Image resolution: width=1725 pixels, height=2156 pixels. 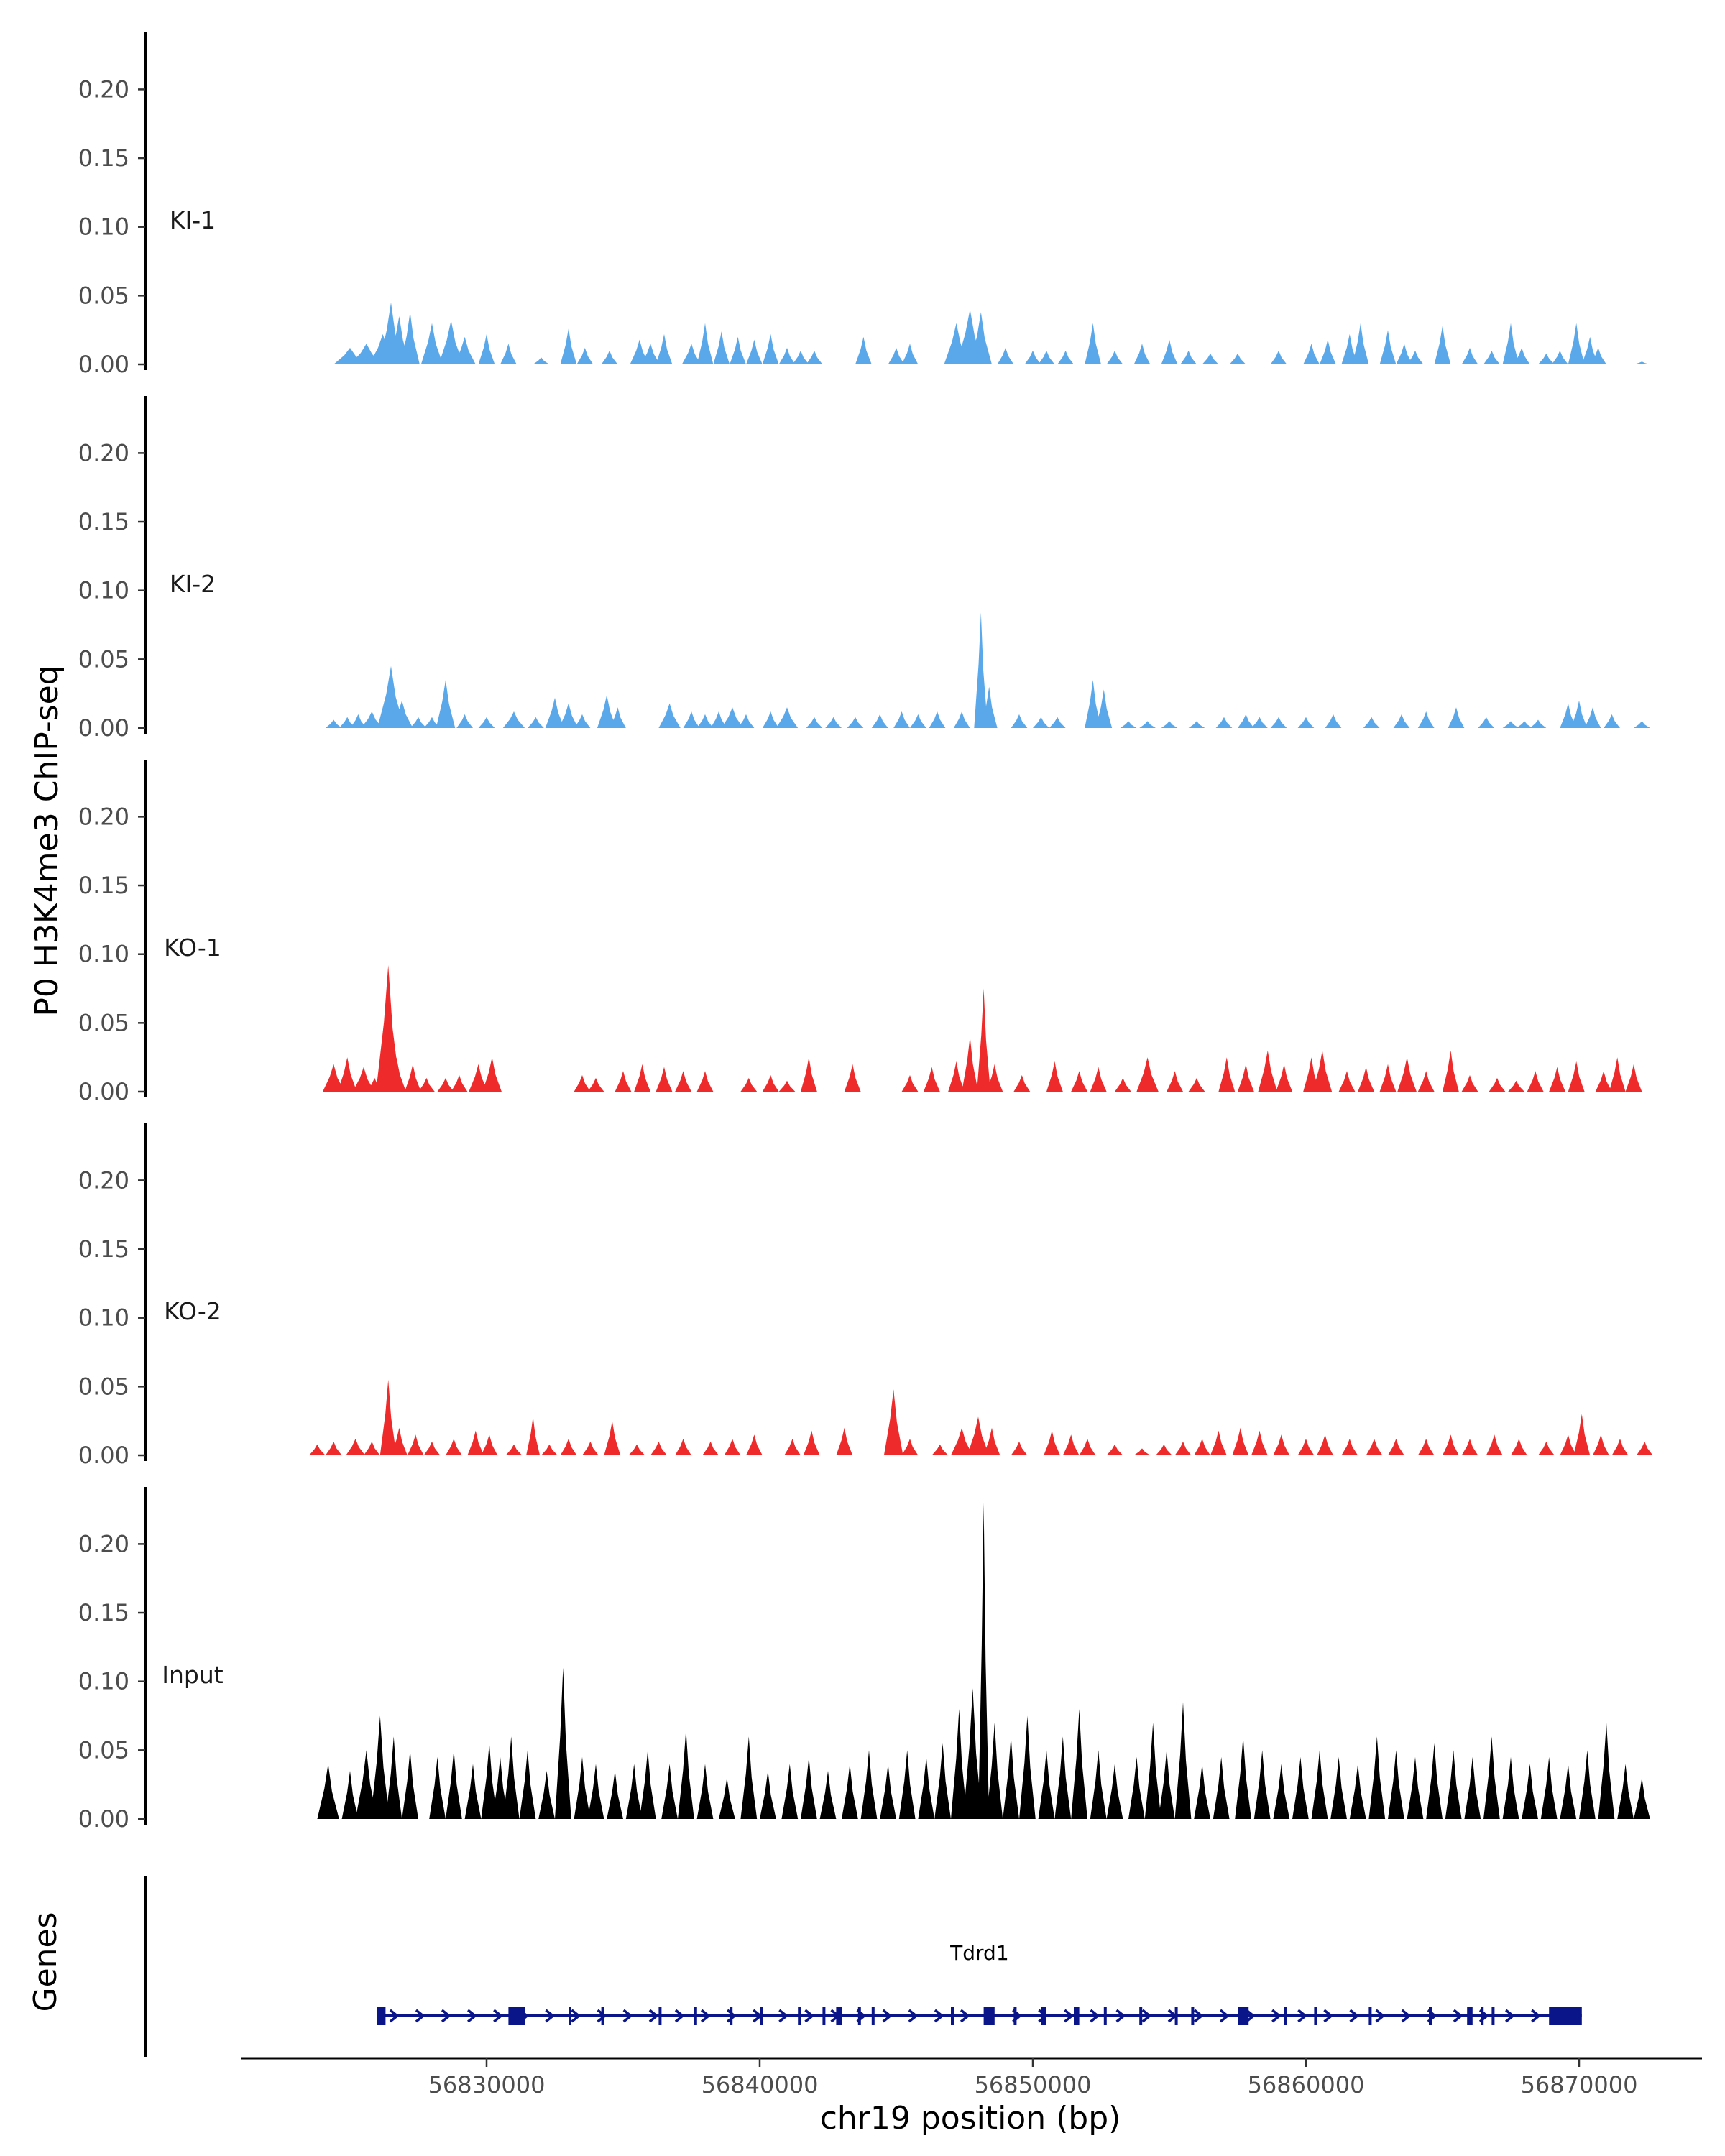 I want to click on y-tick-label: 0.00, so click(x=103, y=728).